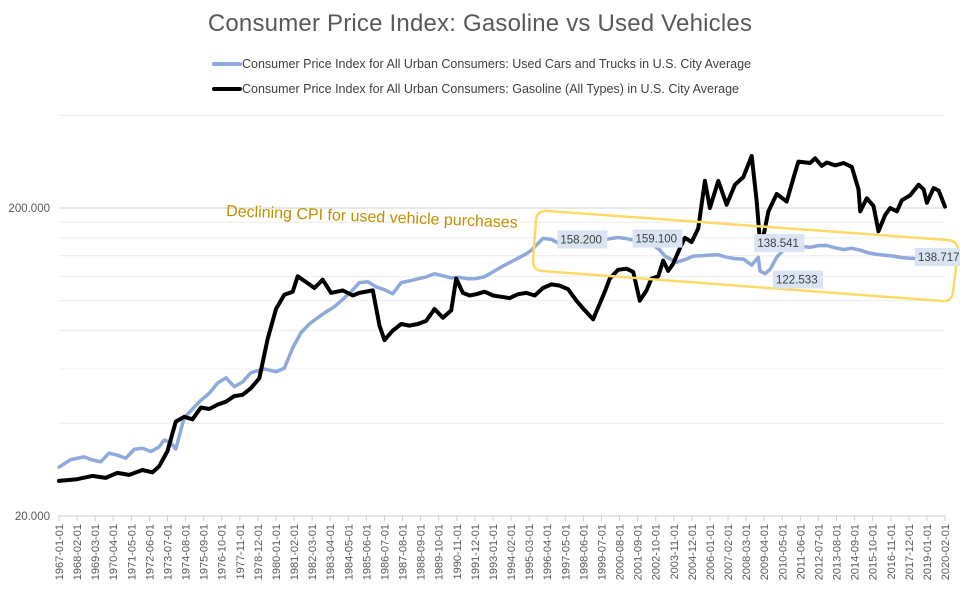 The height and width of the screenshot is (589, 960). What do you see at coordinates (29, 363) in the screenshot?
I see `y-axis: 20.000 200.000` at bounding box center [29, 363].